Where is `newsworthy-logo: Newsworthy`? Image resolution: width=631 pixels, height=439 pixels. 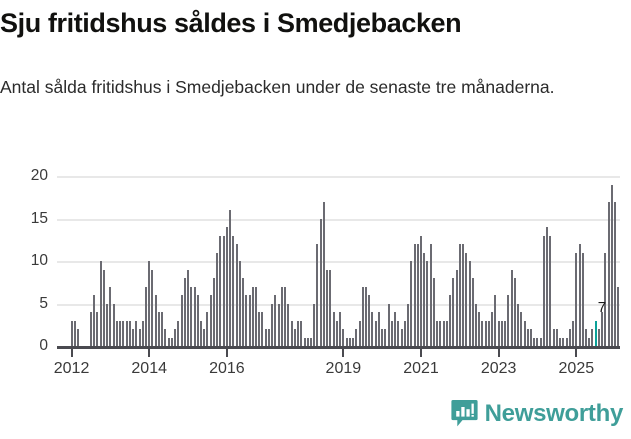
newsworthy-logo: Newsworthy is located at coordinates (537, 414).